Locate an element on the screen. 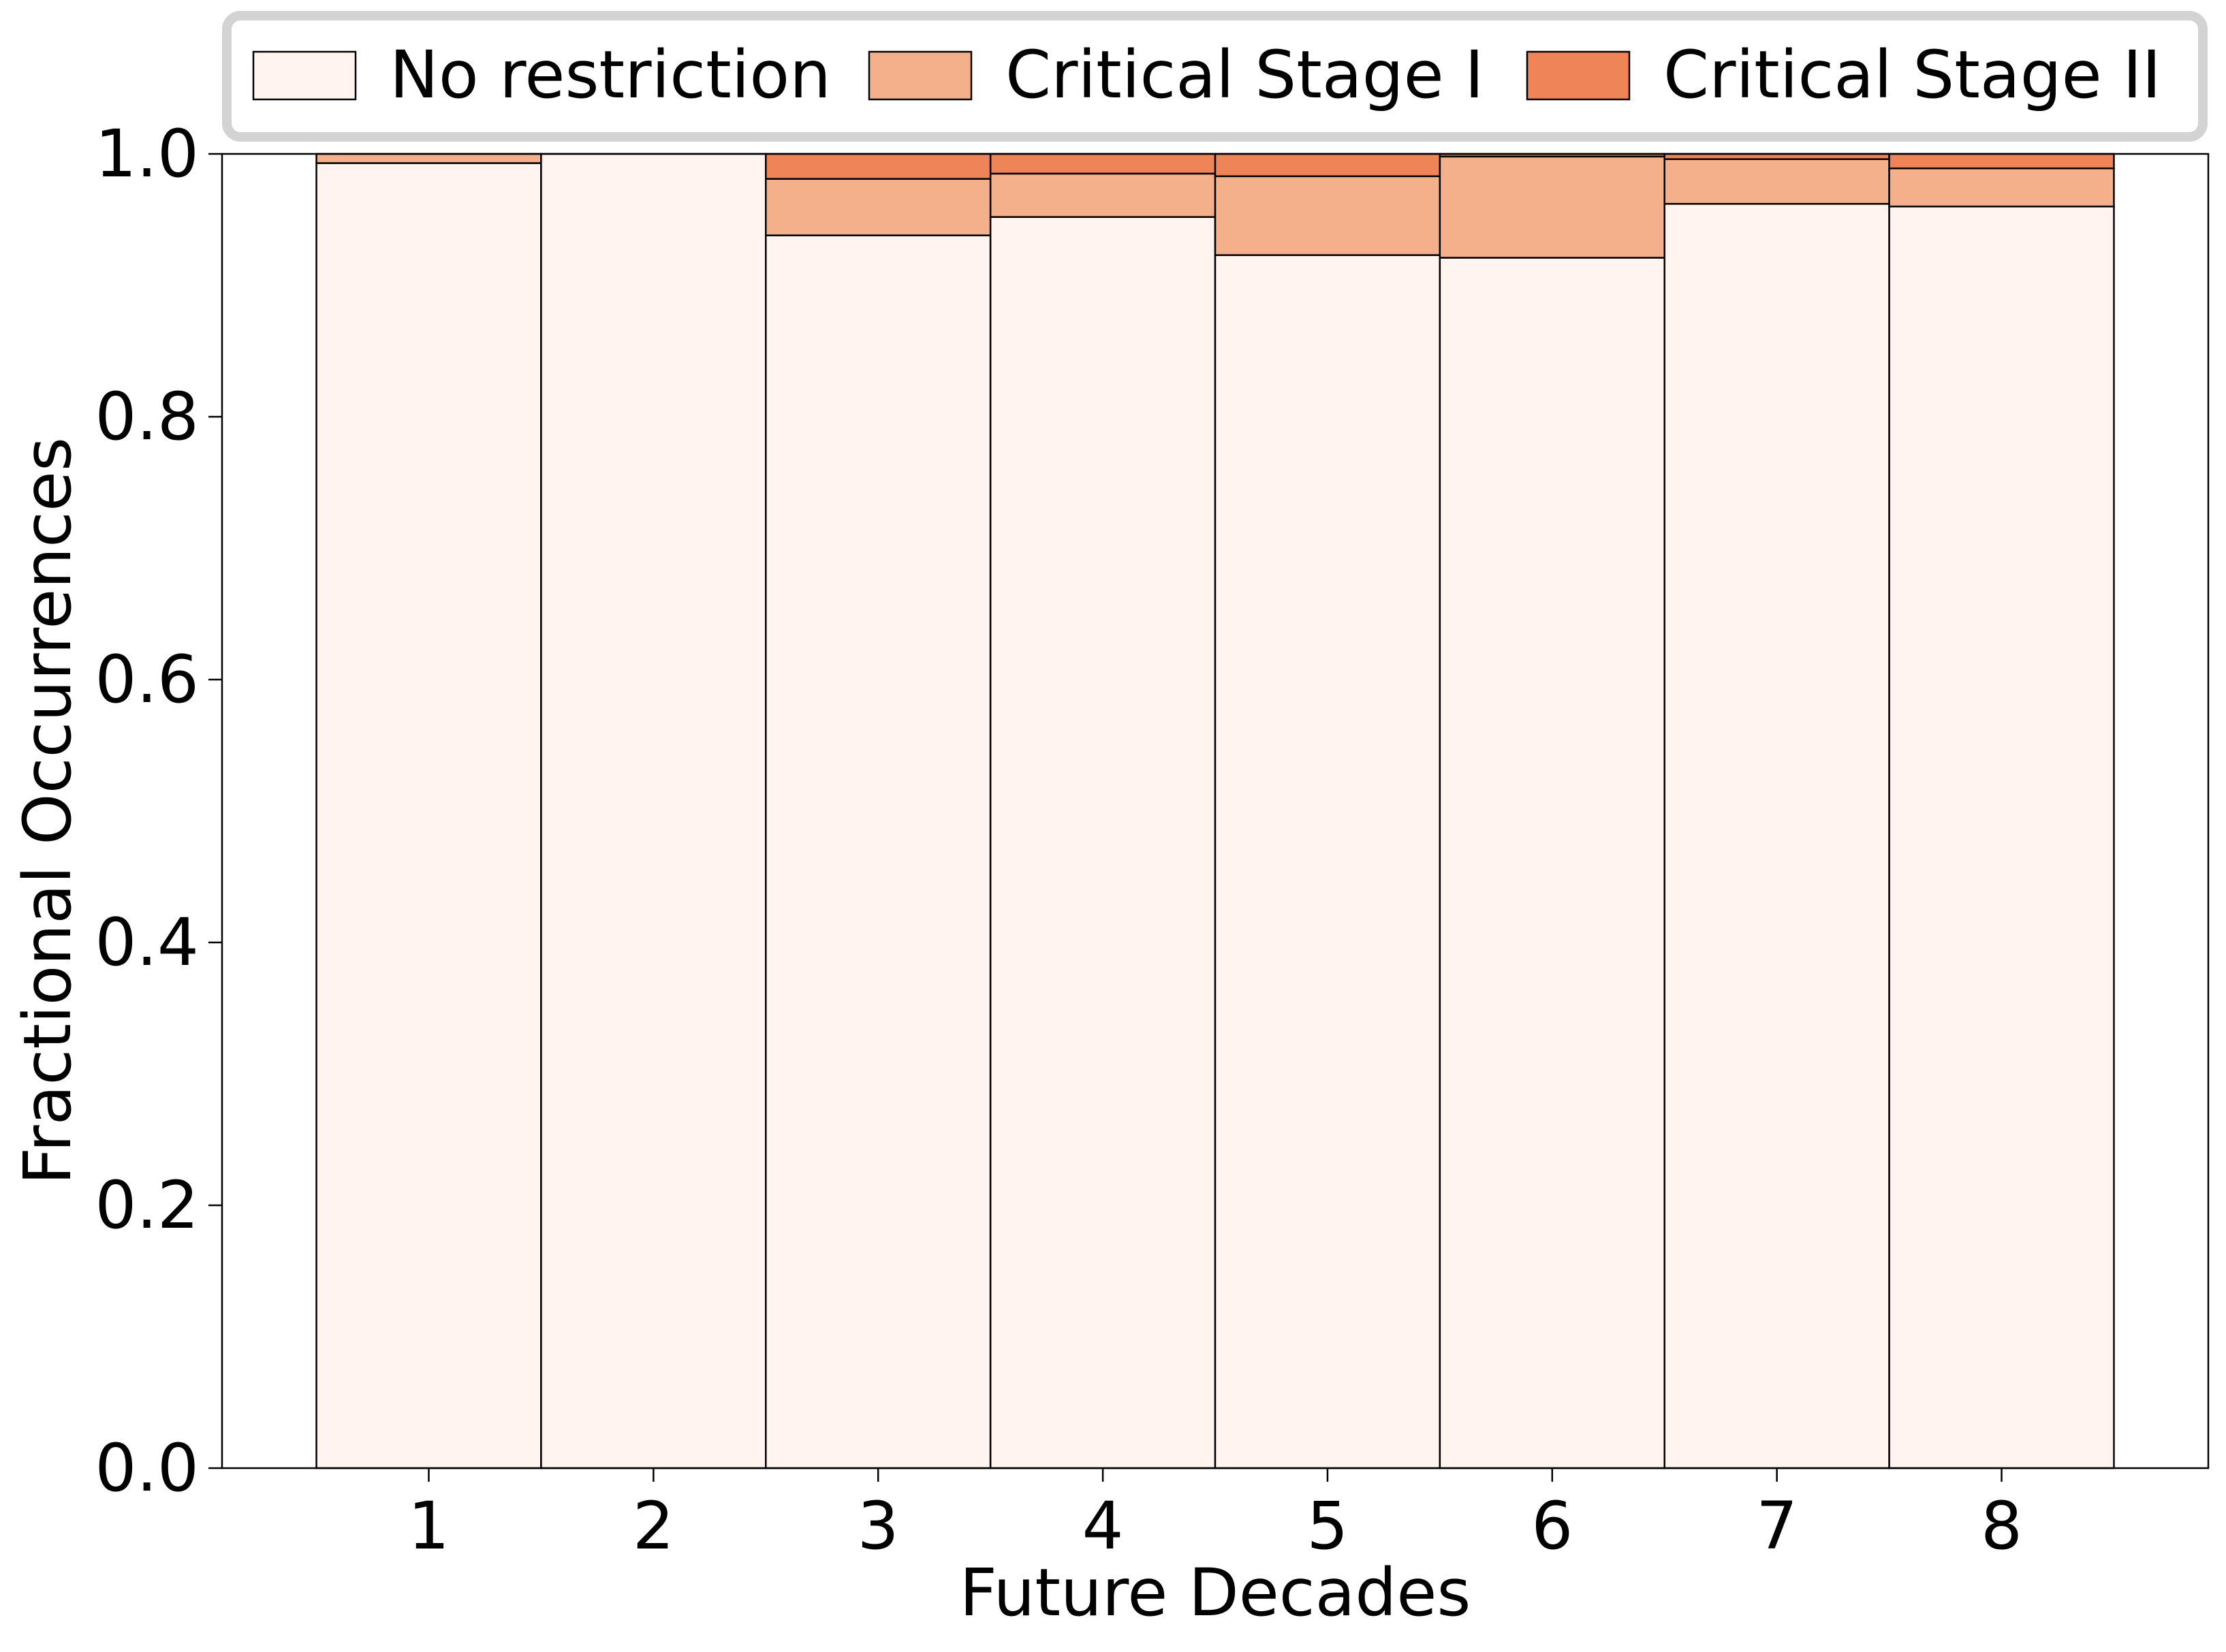 The image size is (2226, 1652). legend-label: Critical Stage II is located at coordinates (1912, 75).